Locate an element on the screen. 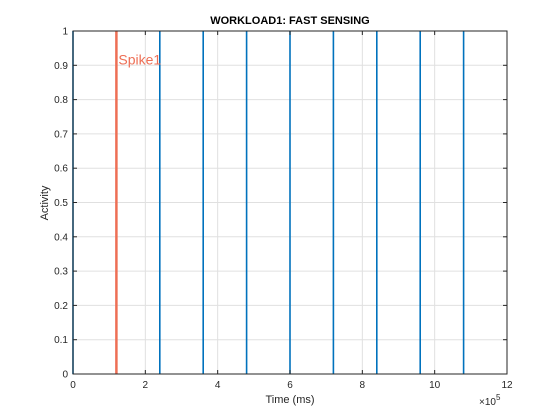 The image size is (560, 420). y-tick-label: 0.7 is located at coordinates (61, 134).